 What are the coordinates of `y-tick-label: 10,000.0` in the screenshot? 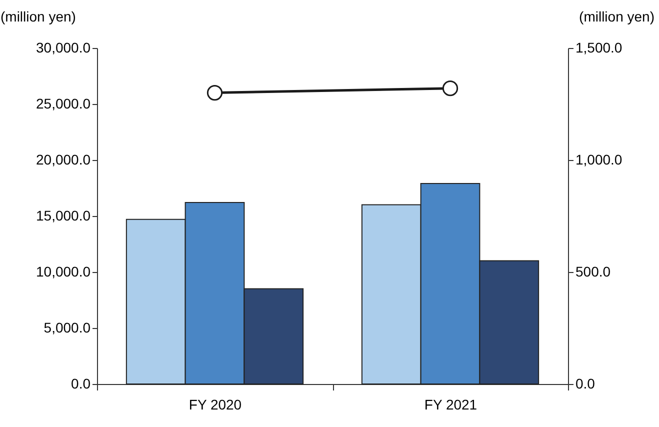 It's located at (63, 272).